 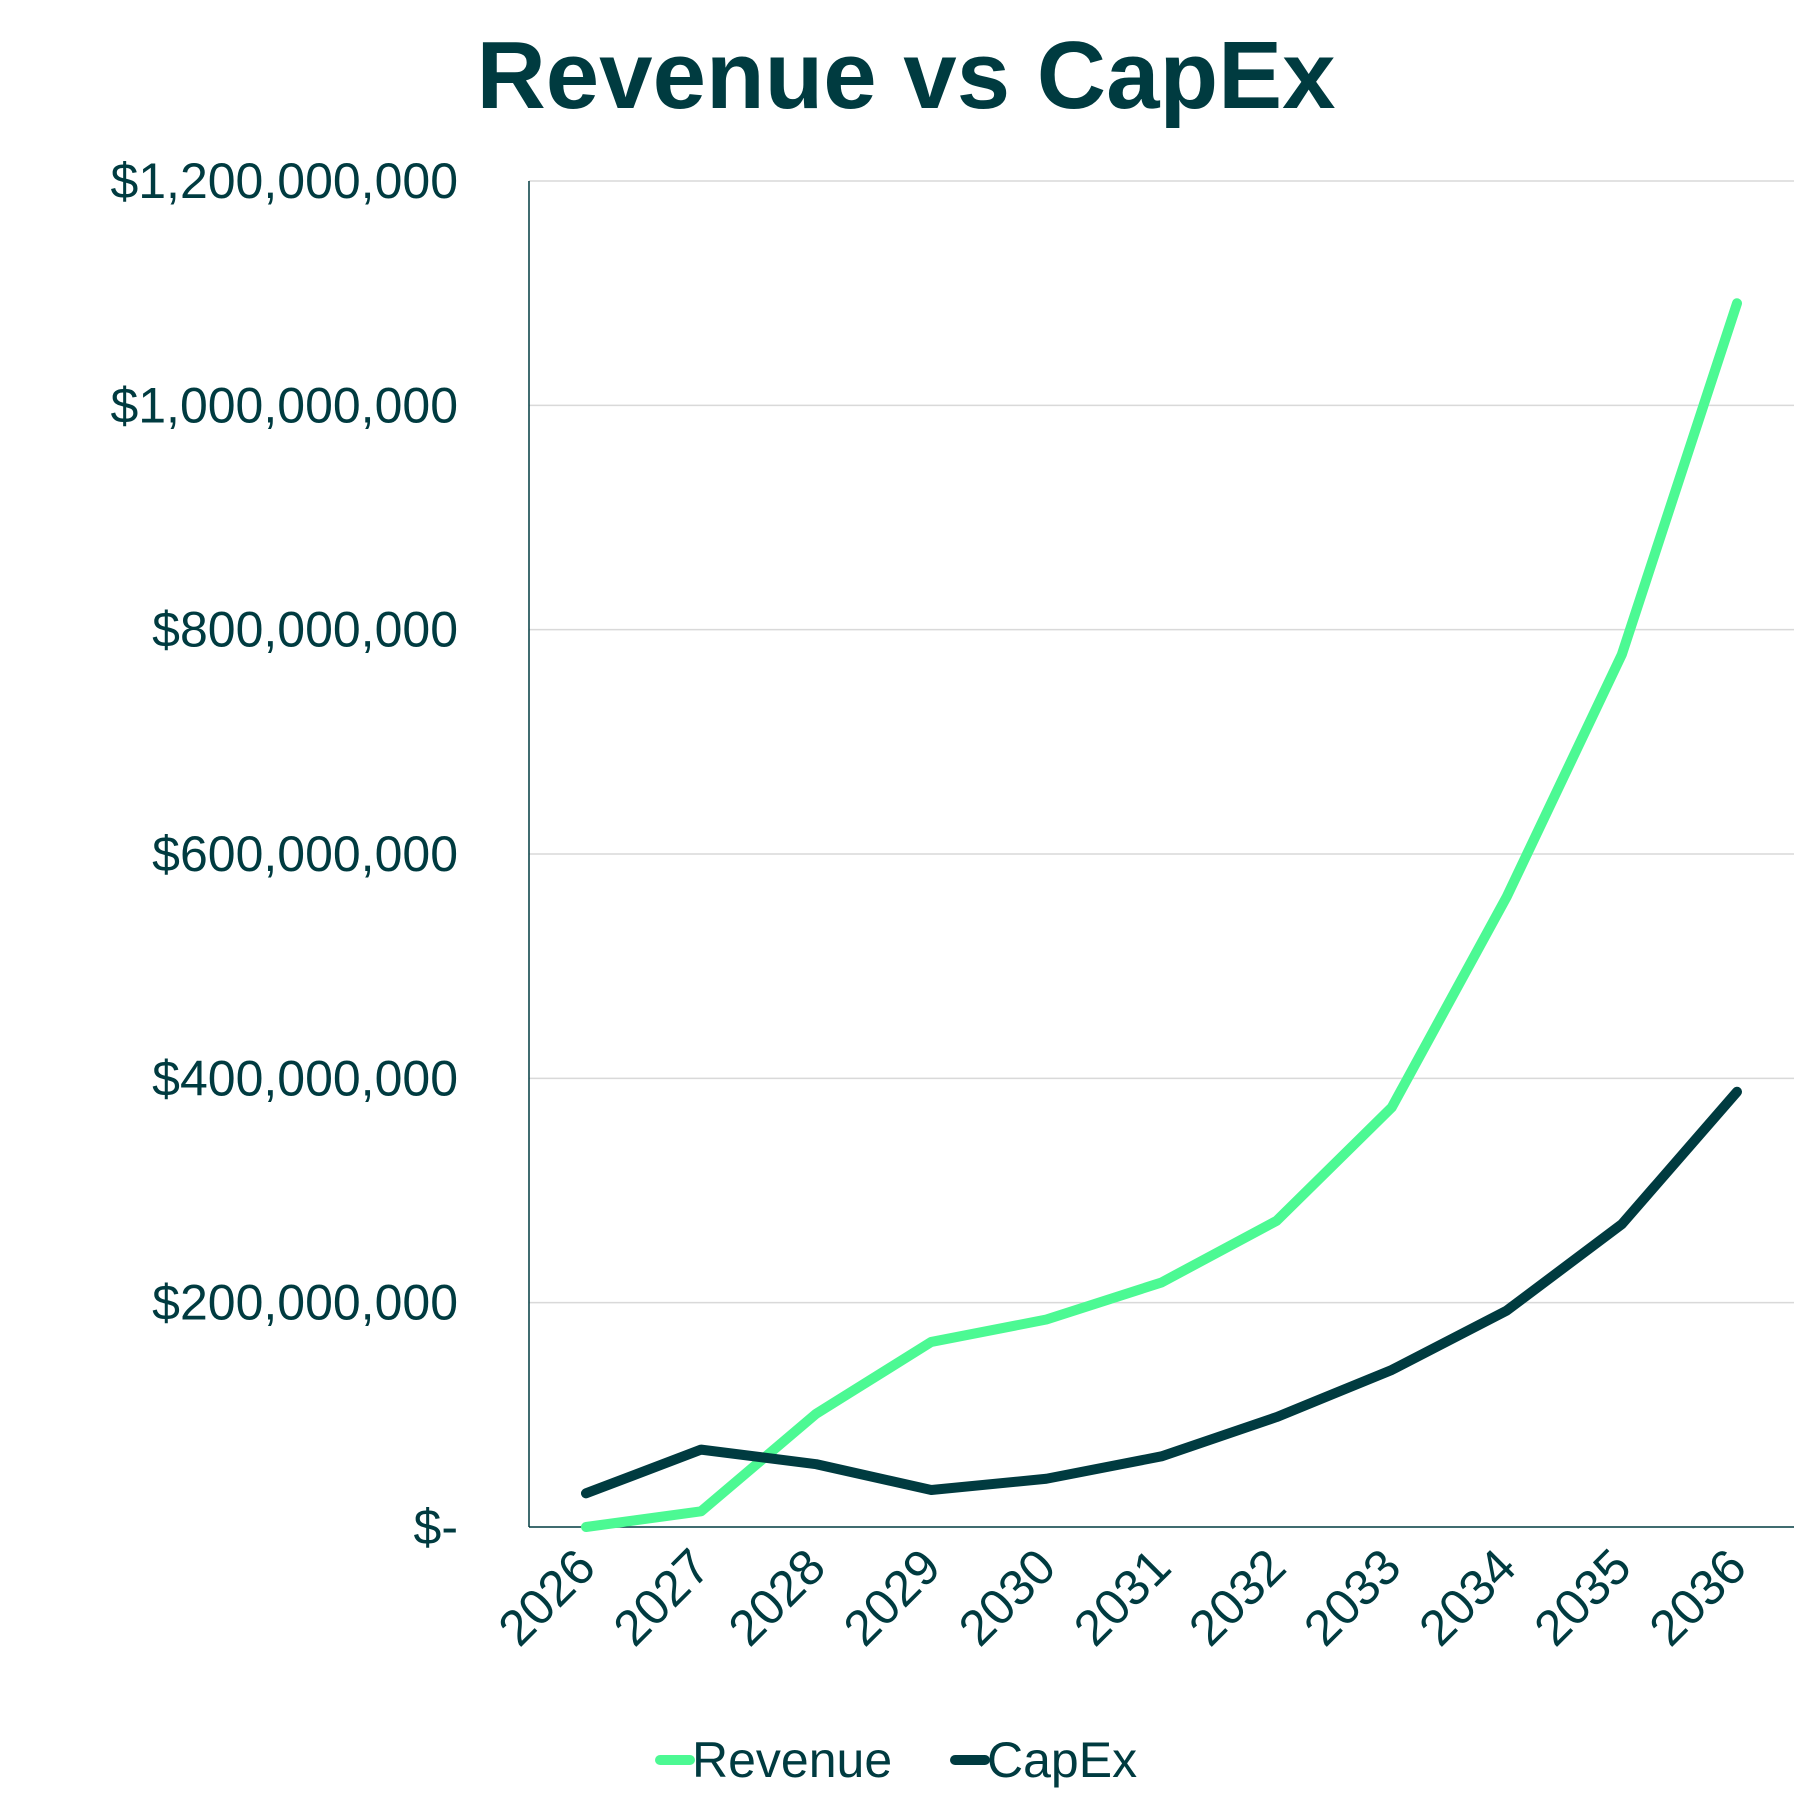 What do you see at coordinates (305, 1303) in the screenshot?
I see `y-tick-label: $200,000,000` at bounding box center [305, 1303].